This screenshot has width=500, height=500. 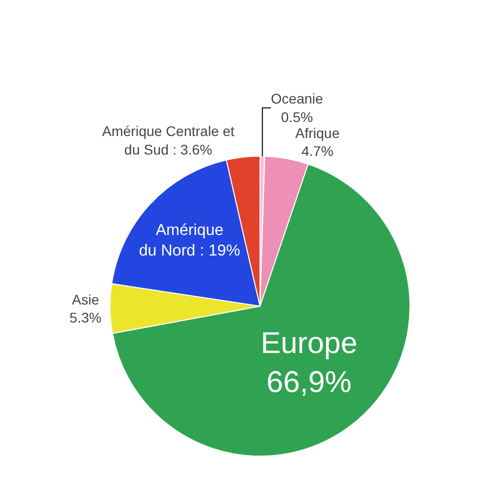 What do you see at coordinates (309, 382) in the screenshot?
I see `data-label: 66,9%` at bounding box center [309, 382].